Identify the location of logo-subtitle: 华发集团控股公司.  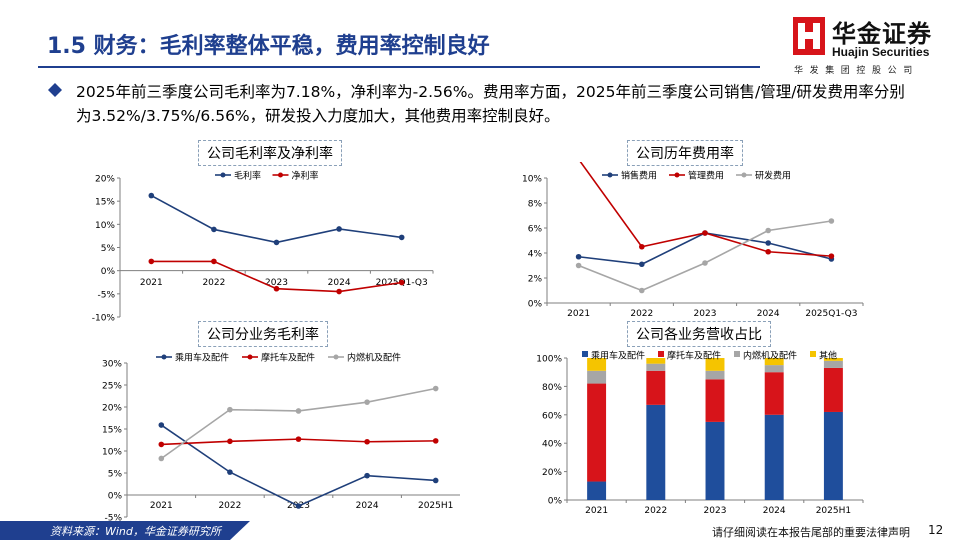
(856, 71).